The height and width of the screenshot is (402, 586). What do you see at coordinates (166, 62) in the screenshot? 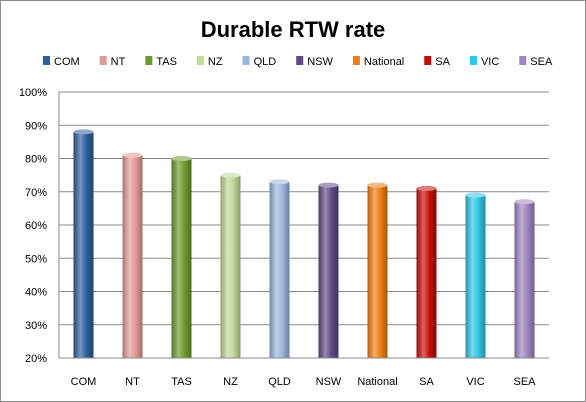
I see `legend-label: TAS` at bounding box center [166, 62].